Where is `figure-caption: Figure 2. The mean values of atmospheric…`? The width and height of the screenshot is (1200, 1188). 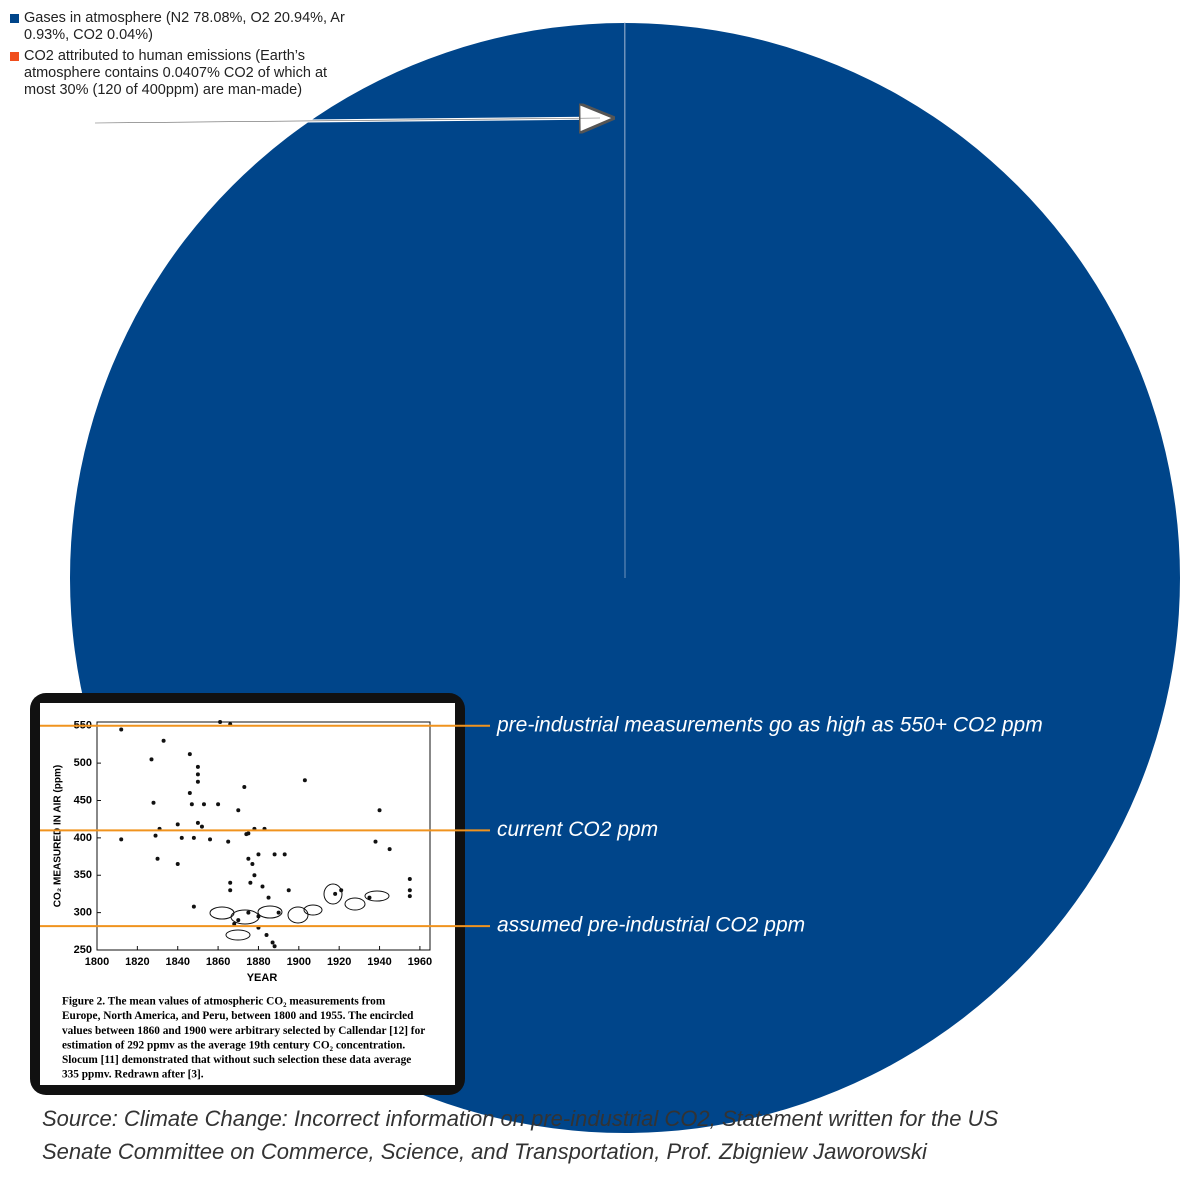
figure-caption: Figure 2. The mean values of atmospheric… is located at coordinates (224, 1002).